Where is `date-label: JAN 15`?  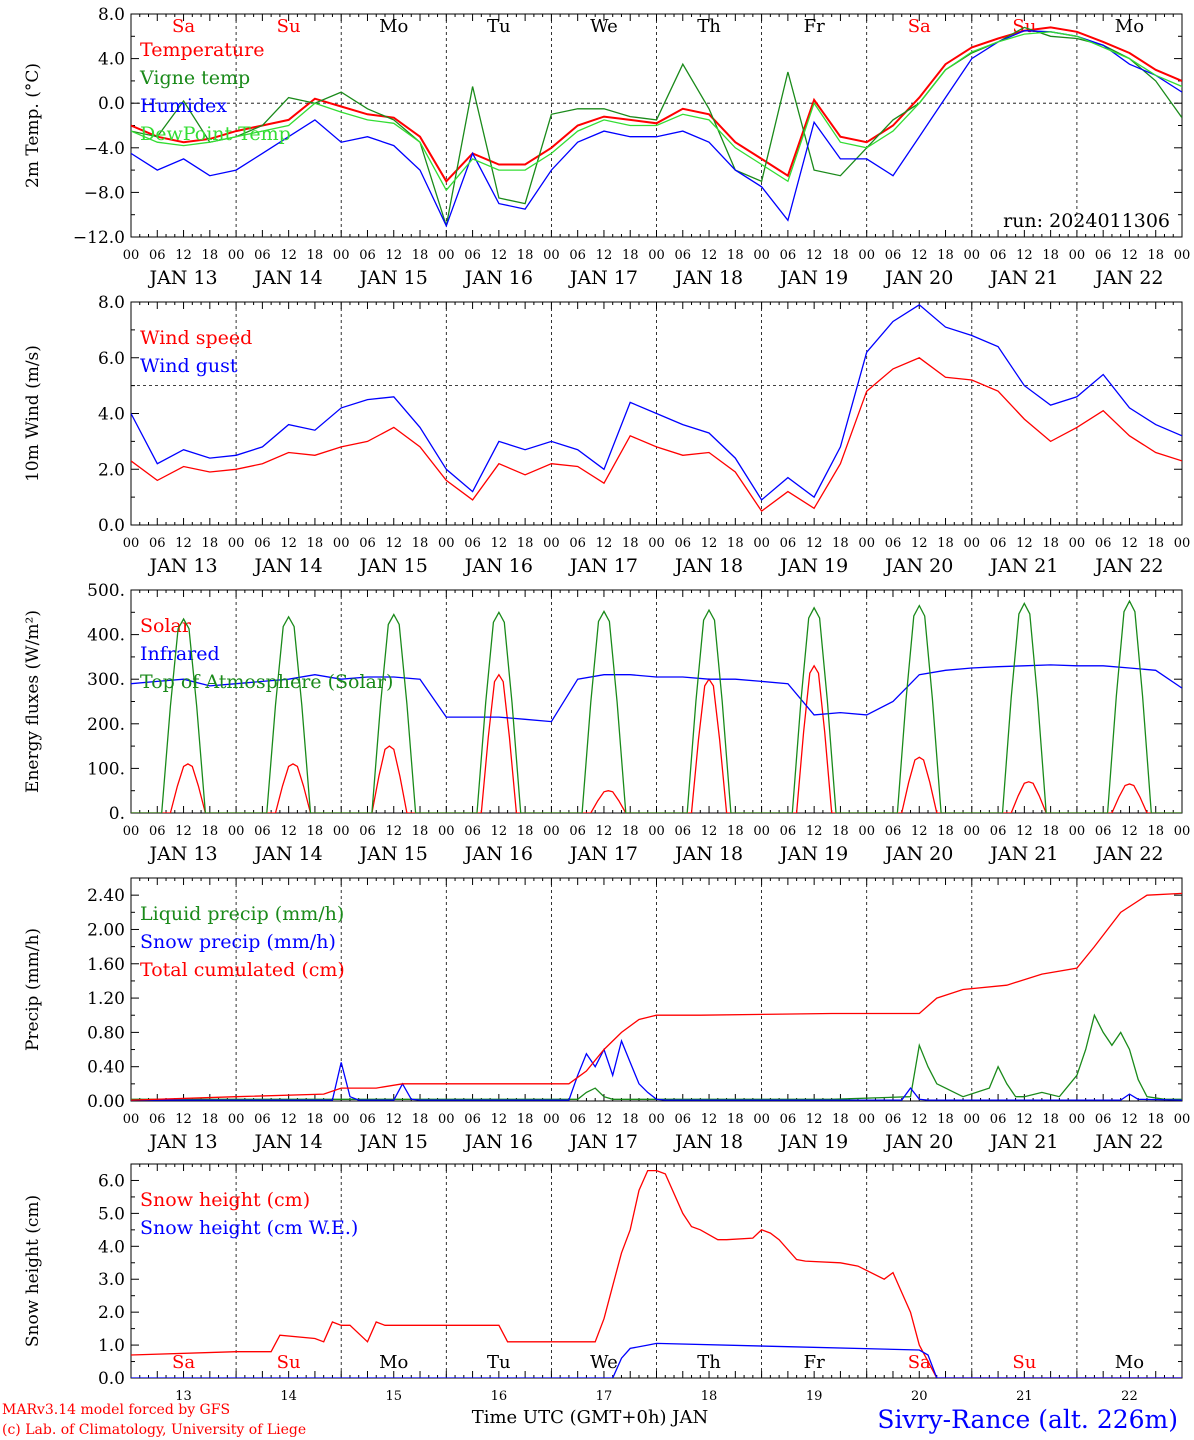
date-label: JAN 15 is located at coordinates (393, 566).